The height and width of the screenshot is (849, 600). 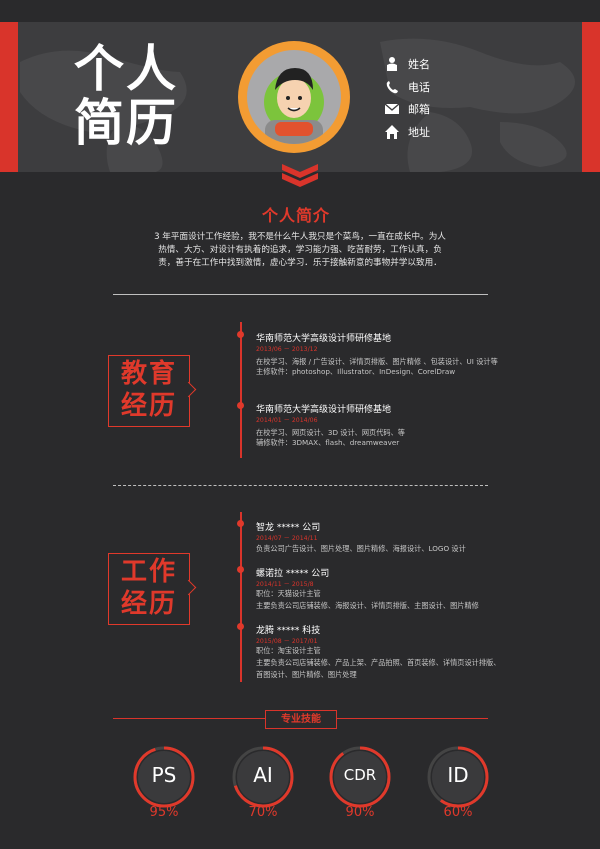 I want to click on work-tag-line2: 经历, so click(x=148, y=604).